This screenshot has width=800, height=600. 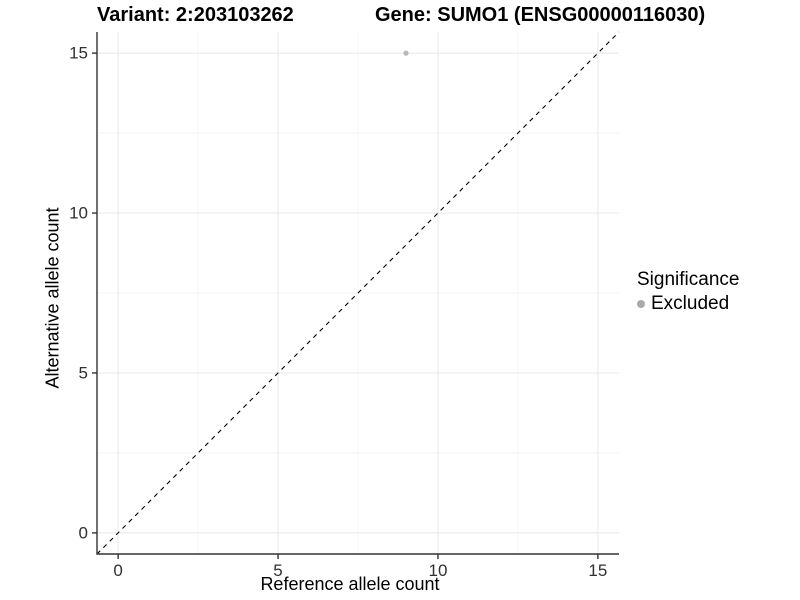 I want to click on x-tick-label: 0, so click(x=117, y=570).